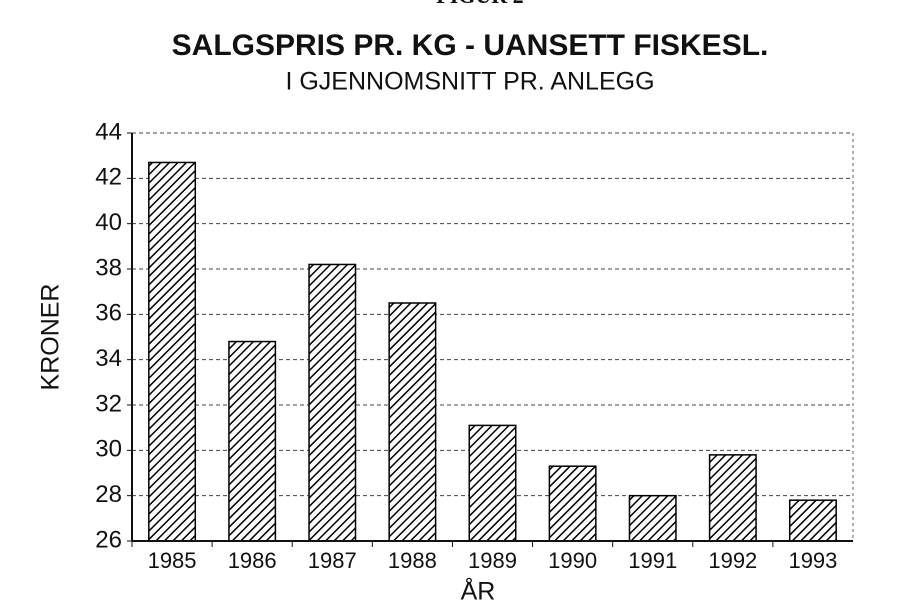  I want to click on x-tick-label: 1986, so click(252, 560).